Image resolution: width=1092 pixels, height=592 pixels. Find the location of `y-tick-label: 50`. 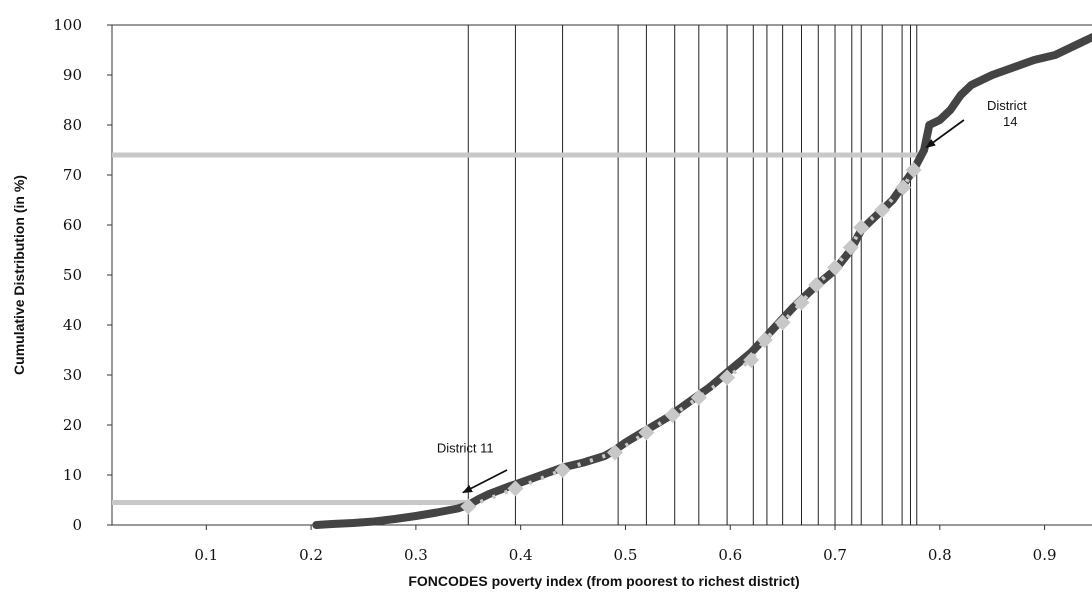

y-tick-label: 50 is located at coordinates (72, 275).